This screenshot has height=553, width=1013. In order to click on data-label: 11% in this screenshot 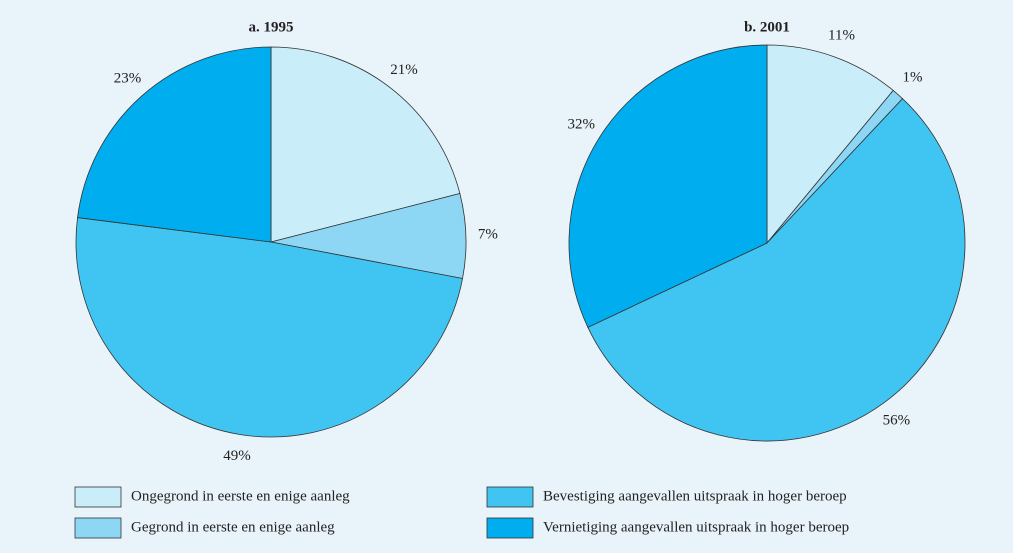, I will do `click(841, 35)`.